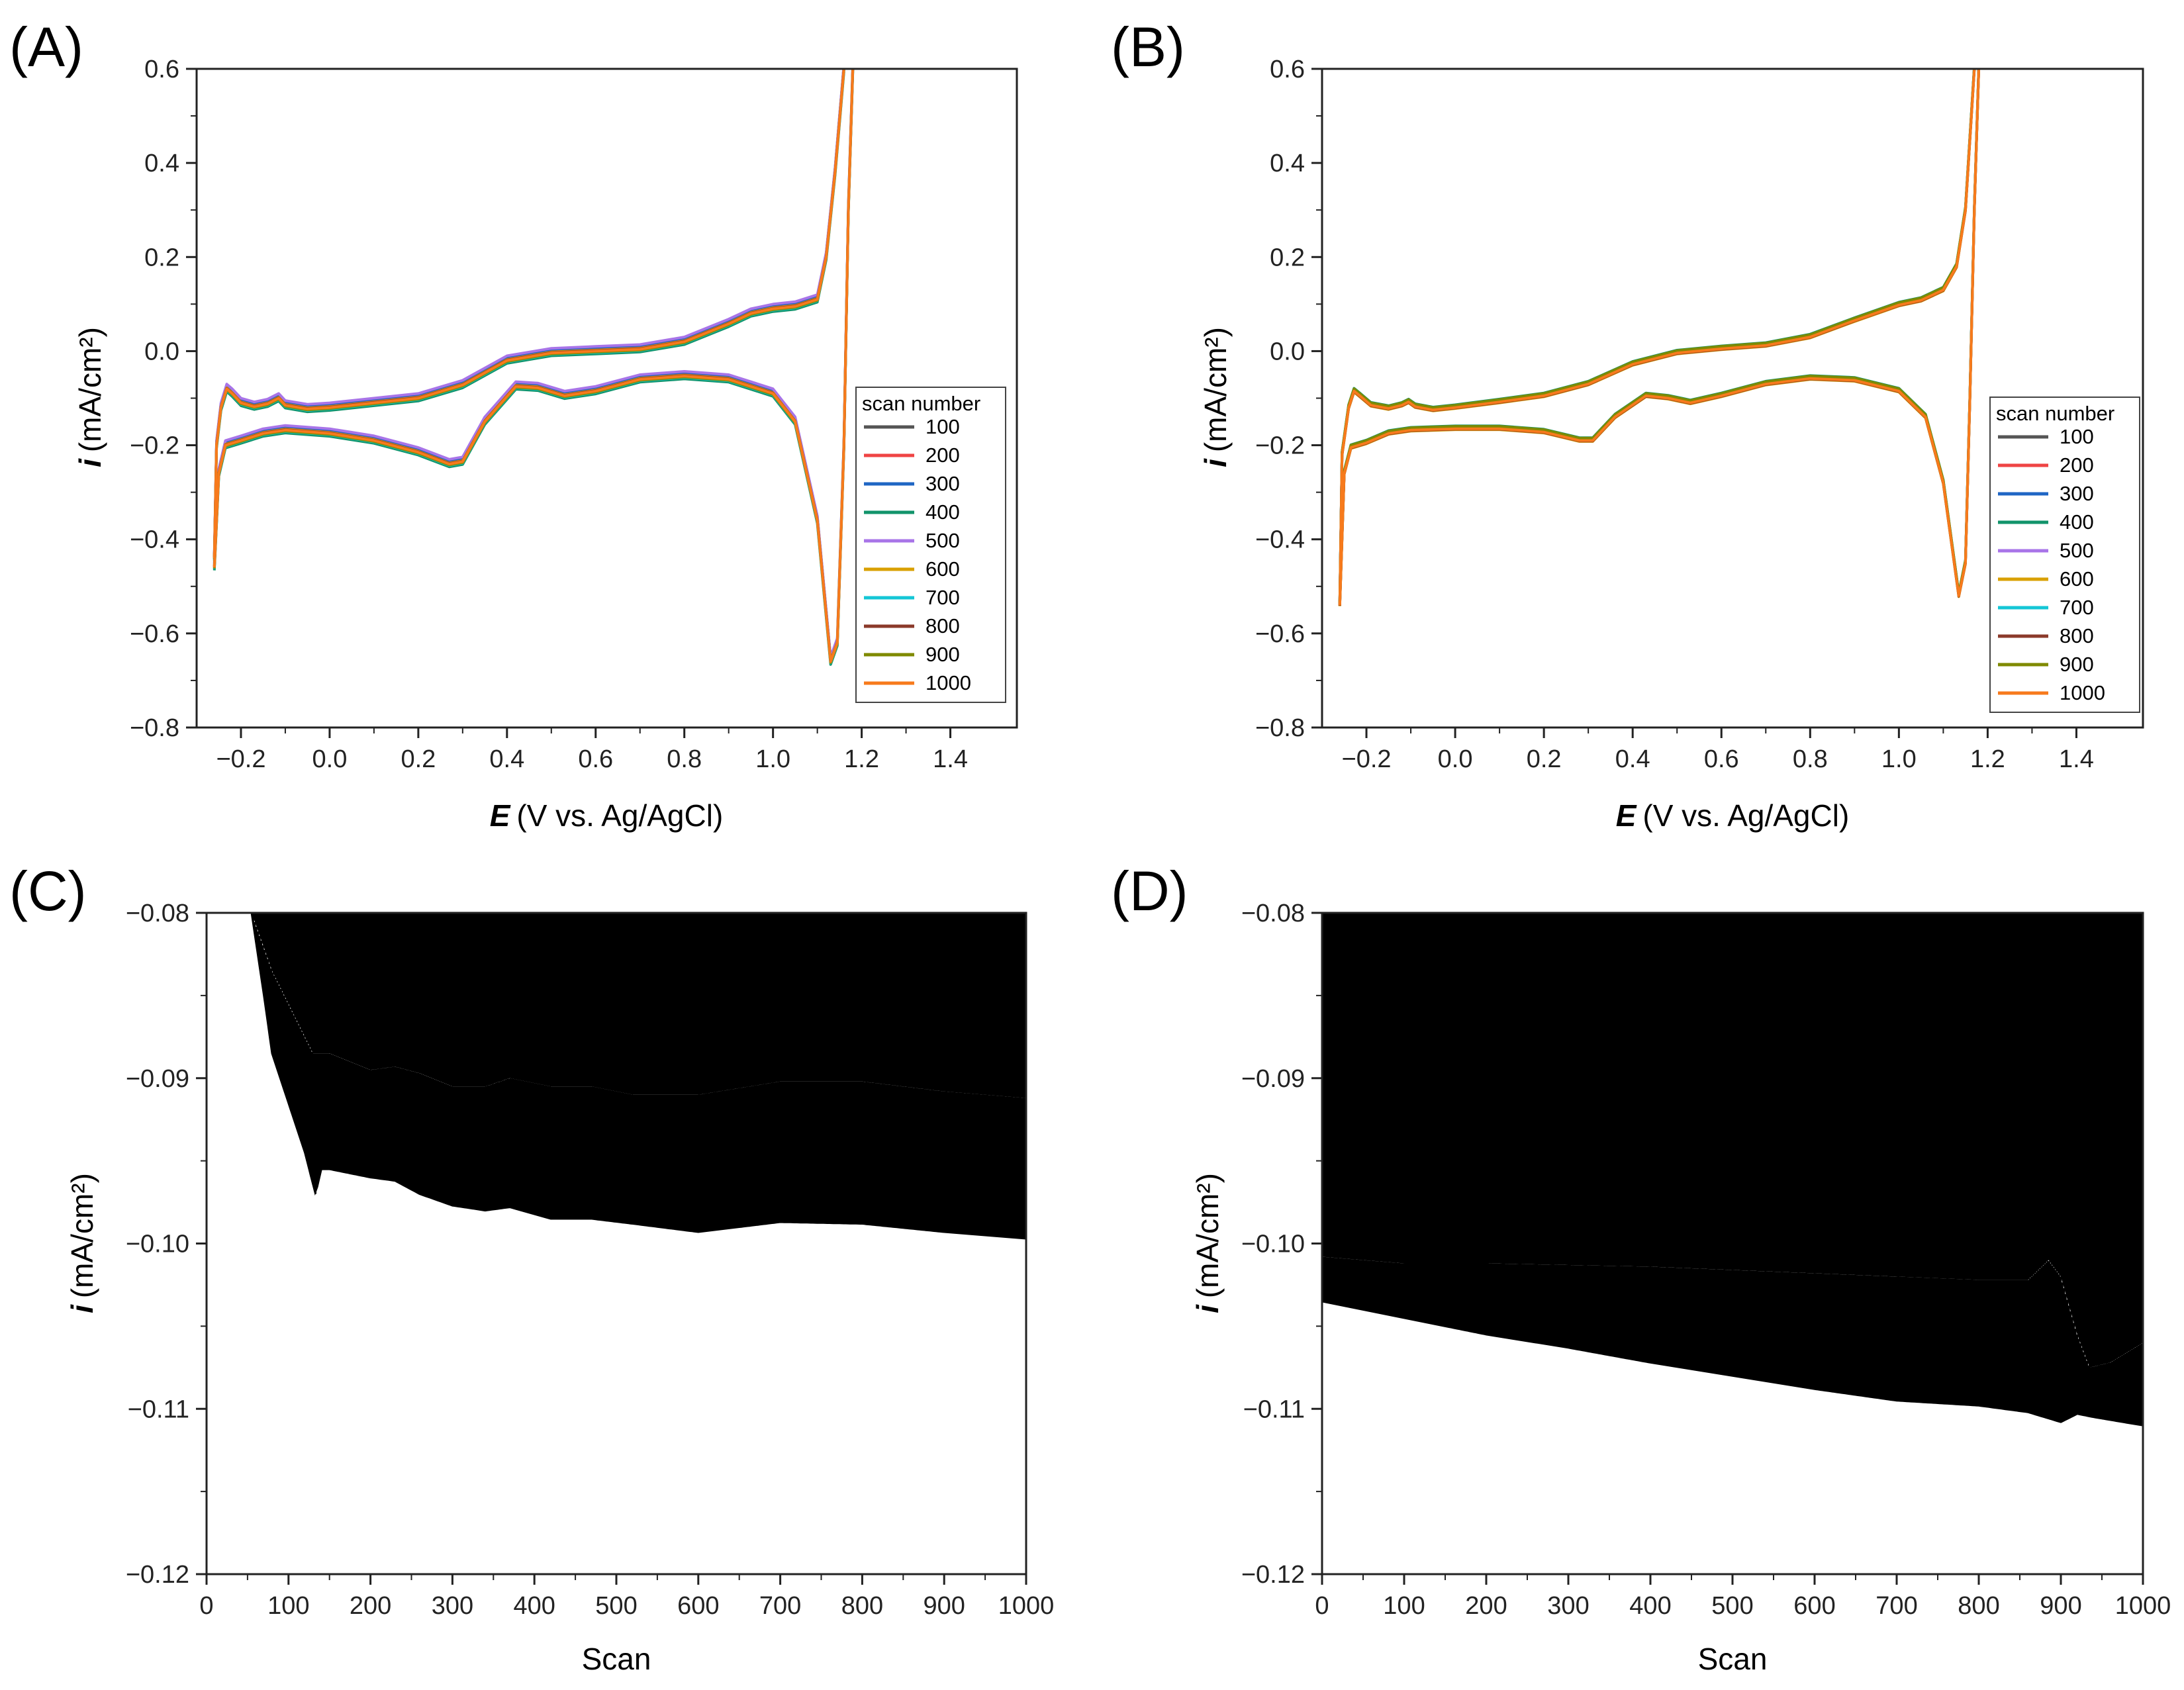 The height and width of the screenshot is (1690, 2184). What do you see at coordinates (1733, 1659) in the screenshot?
I see `x-axis-title-d: Scan` at bounding box center [1733, 1659].